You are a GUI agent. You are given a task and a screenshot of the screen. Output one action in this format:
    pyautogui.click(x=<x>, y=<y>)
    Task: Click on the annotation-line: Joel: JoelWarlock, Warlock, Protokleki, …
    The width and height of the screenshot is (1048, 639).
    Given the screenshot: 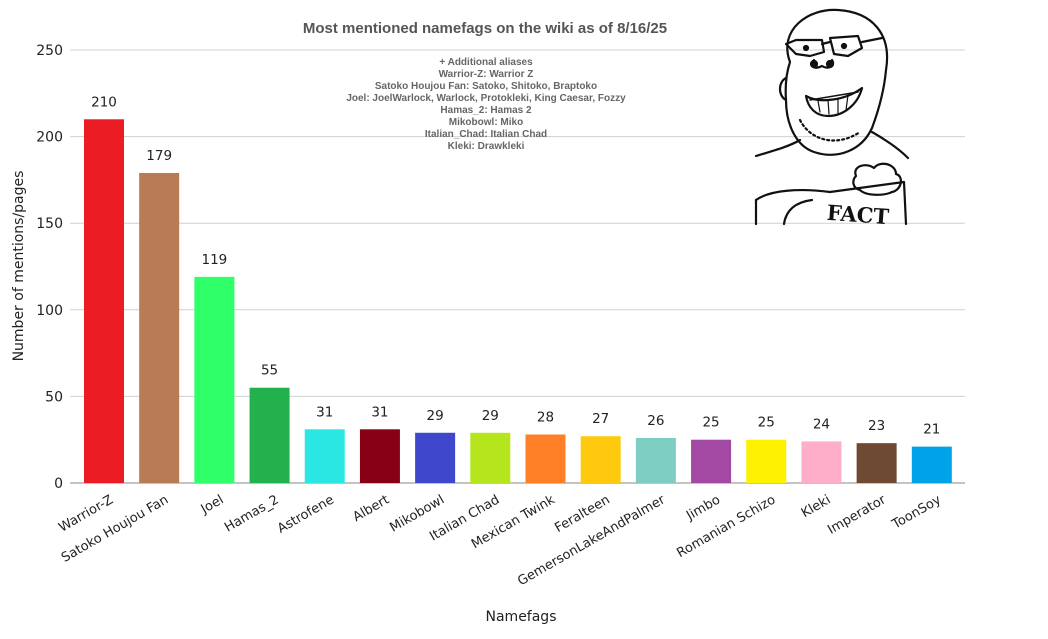 What is the action you would take?
    pyautogui.click(x=486, y=98)
    